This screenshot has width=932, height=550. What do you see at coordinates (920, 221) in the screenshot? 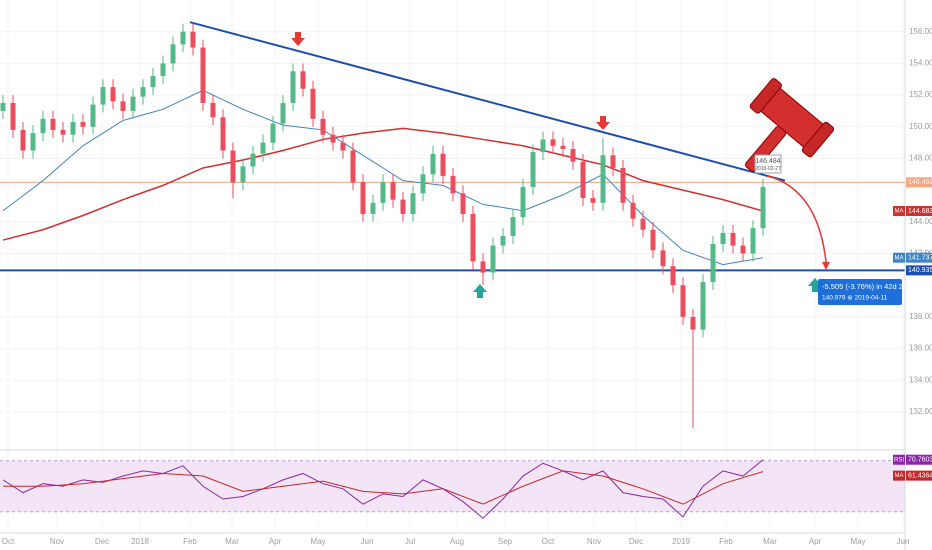
I see `y-tick-label: 144.000` at bounding box center [920, 221].